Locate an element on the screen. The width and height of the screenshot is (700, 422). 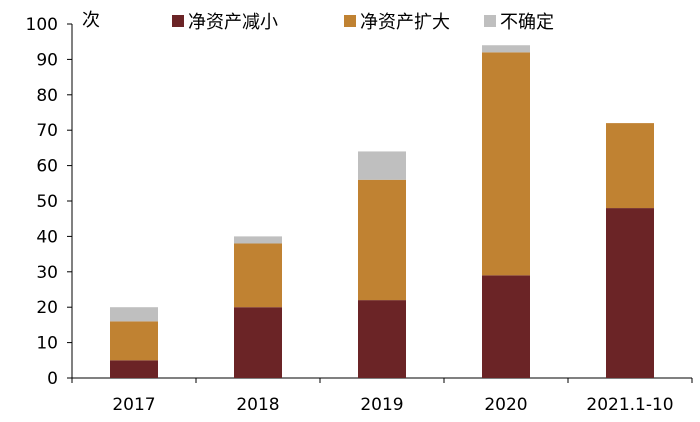
y-tick-label: 0 is located at coordinates (52, 379).